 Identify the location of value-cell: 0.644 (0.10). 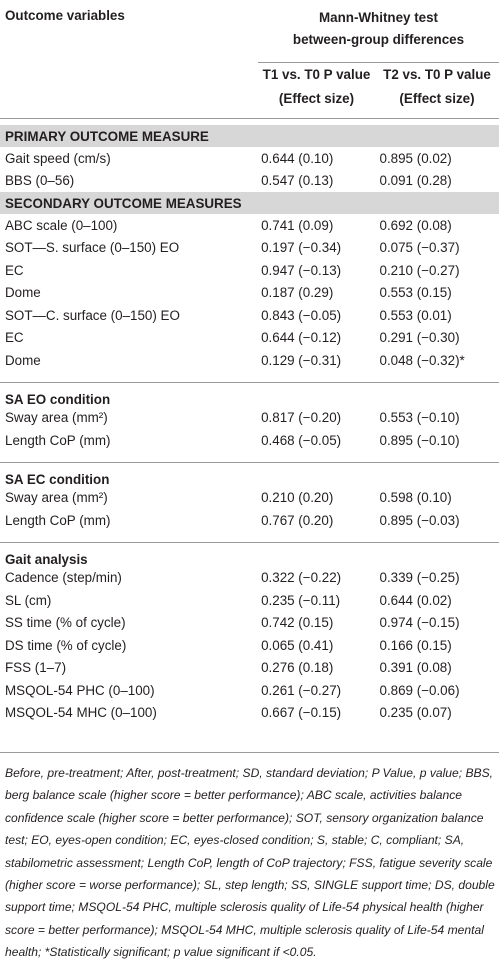
(297, 158).